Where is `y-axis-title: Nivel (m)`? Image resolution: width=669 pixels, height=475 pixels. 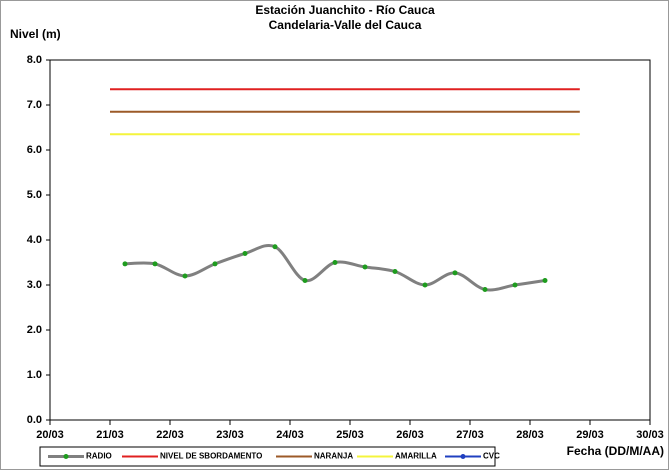 y-axis-title: Nivel (m) is located at coordinates (35, 34).